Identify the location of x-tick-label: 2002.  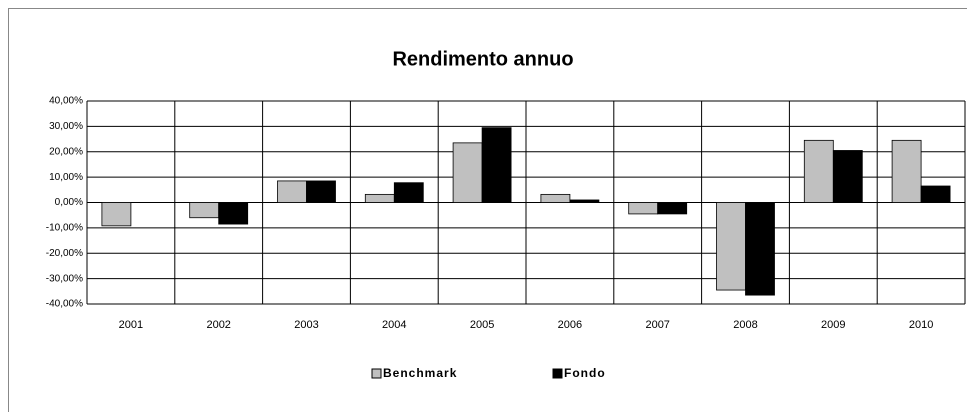
(218, 325).